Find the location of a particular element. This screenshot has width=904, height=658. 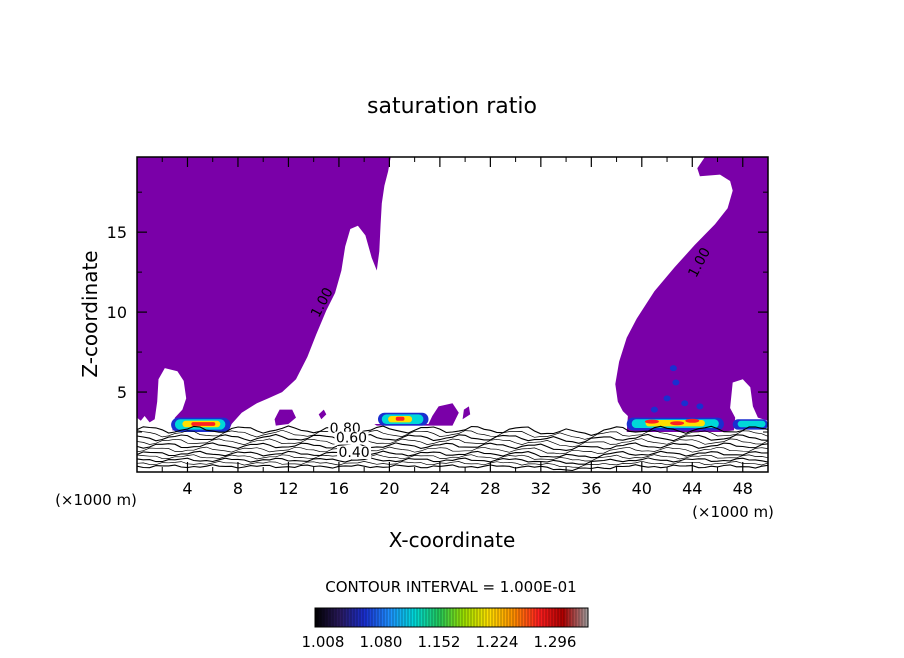

contour-label-group: 0.60 is located at coordinates (351, 439).